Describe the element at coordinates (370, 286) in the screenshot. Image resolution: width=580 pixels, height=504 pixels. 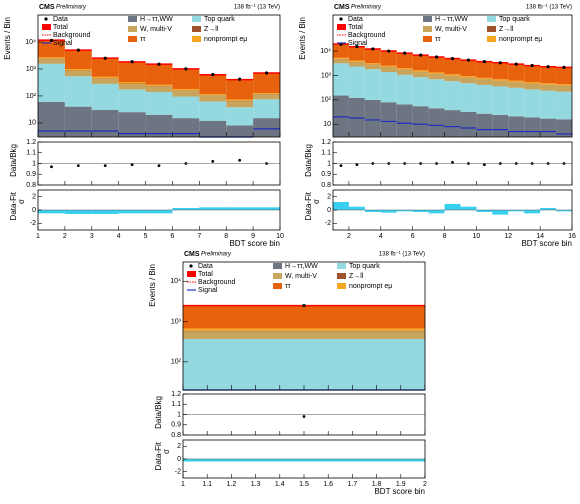
I see `legend-label: nonprompt eμ` at that location.